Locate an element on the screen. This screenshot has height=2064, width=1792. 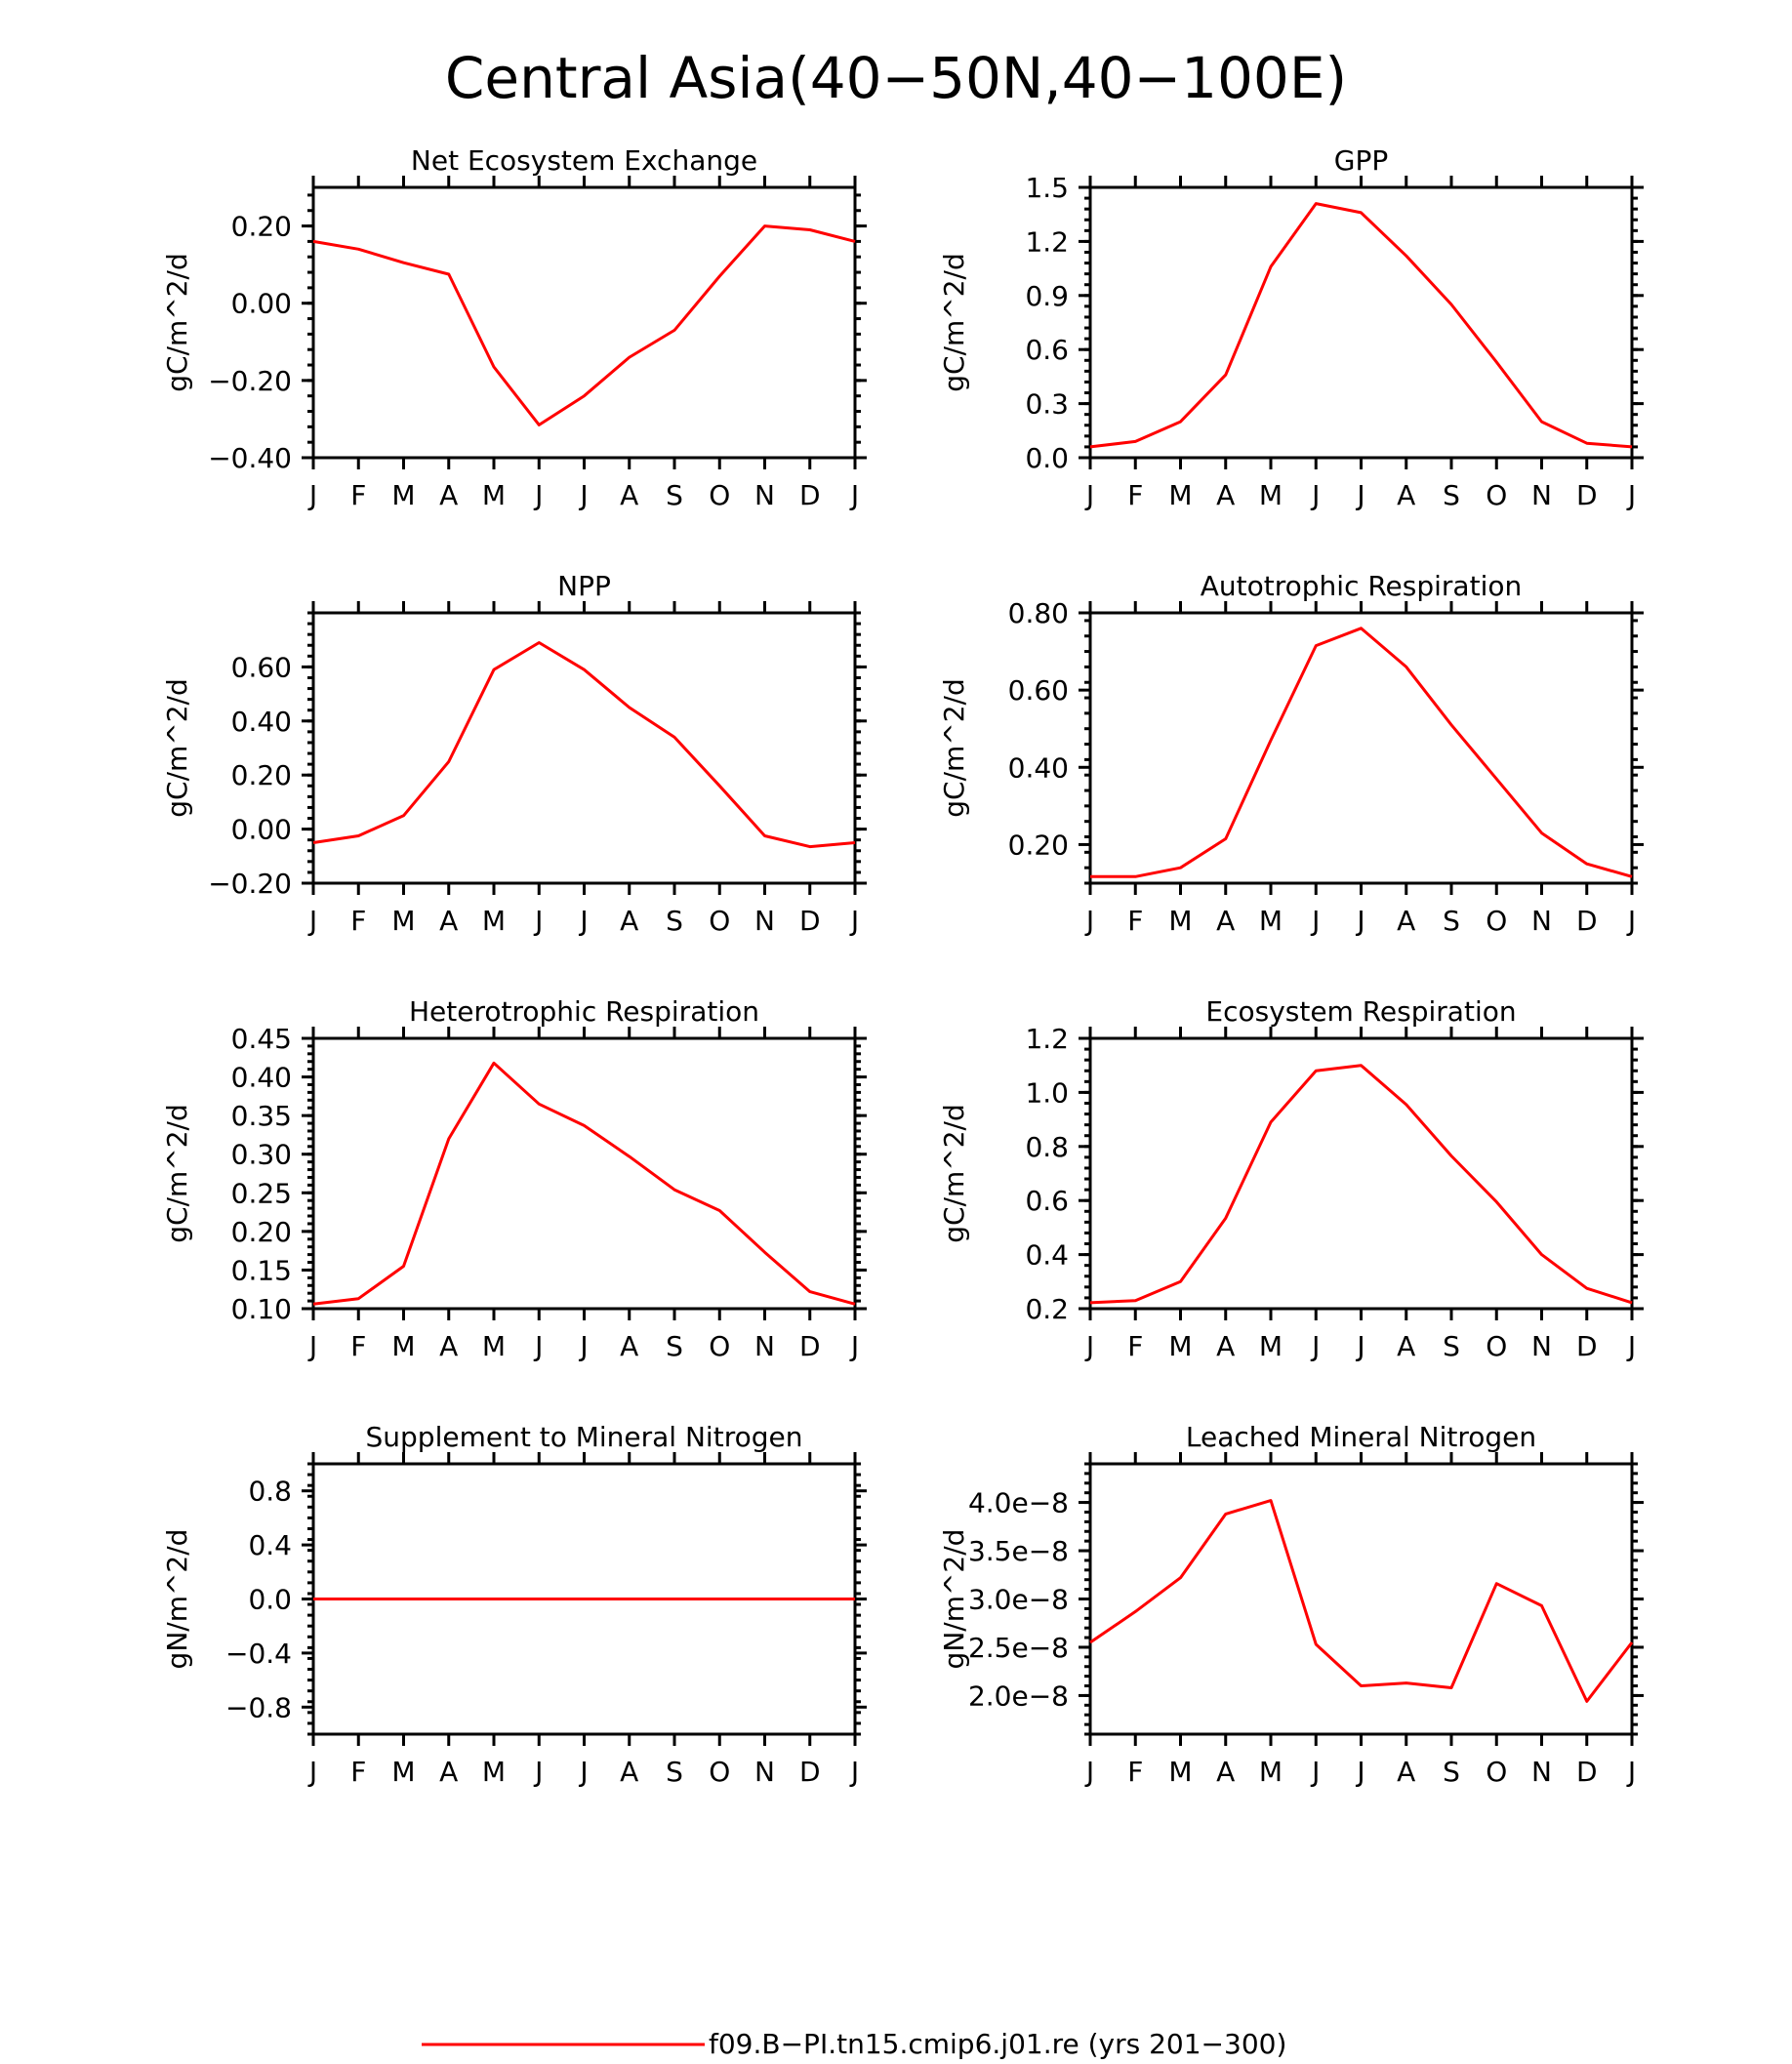
y-axis-label: gN/m^2/d is located at coordinates (177, 1599).